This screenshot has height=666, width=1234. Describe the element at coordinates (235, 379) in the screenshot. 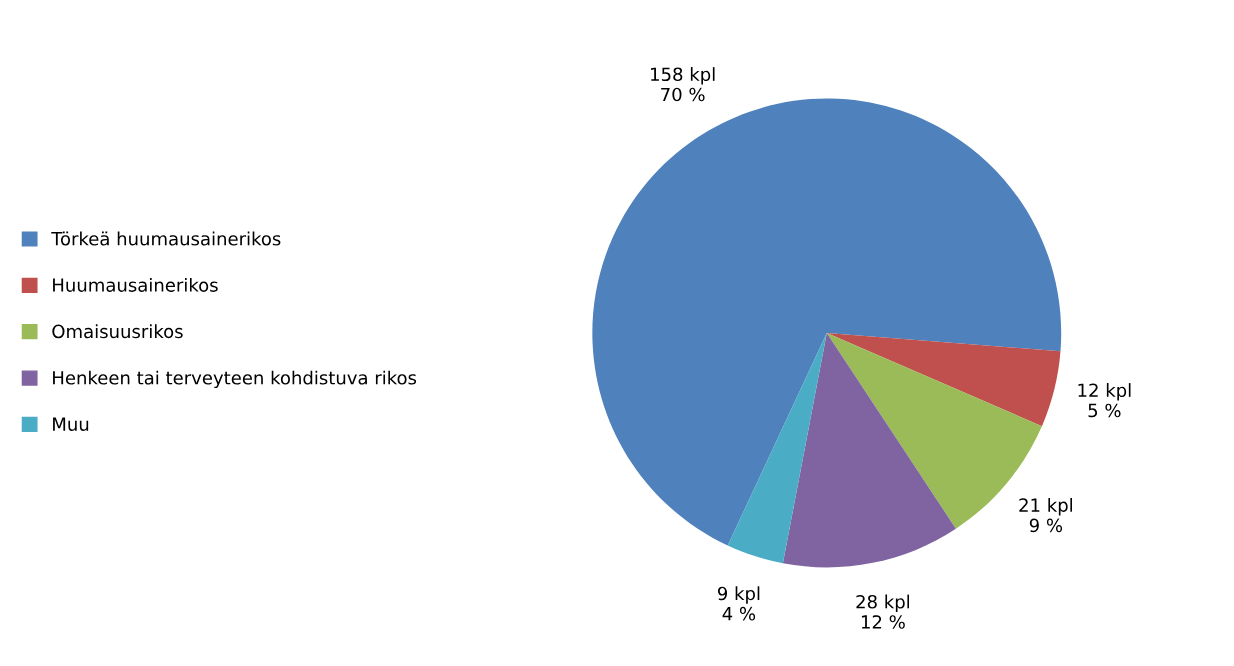

I see `legend-label: Henkeen tai terveyteen kohdistuva rikos` at that location.